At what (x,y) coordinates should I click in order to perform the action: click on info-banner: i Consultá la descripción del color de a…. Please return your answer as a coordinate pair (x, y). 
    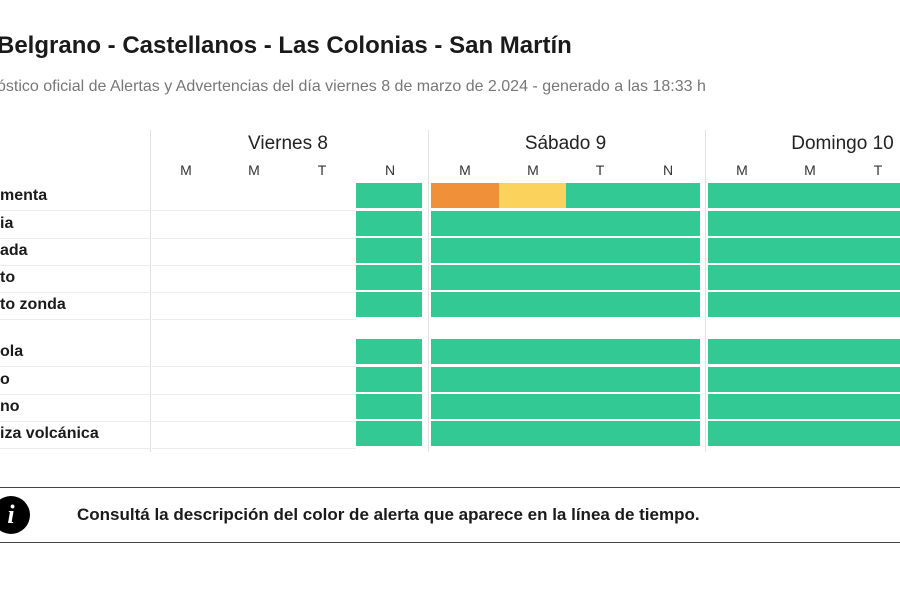
    Looking at the image, I should click on (450, 515).